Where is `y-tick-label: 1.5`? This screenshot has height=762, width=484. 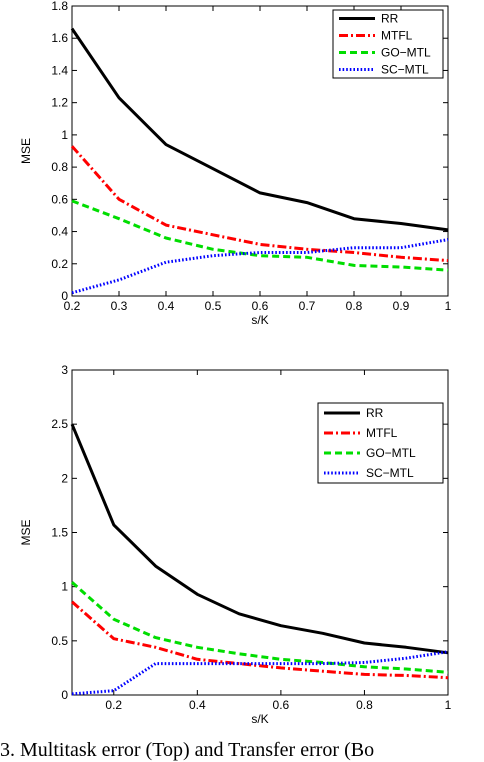 y-tick-label: 1.5 is located at coordinates (59, 533).